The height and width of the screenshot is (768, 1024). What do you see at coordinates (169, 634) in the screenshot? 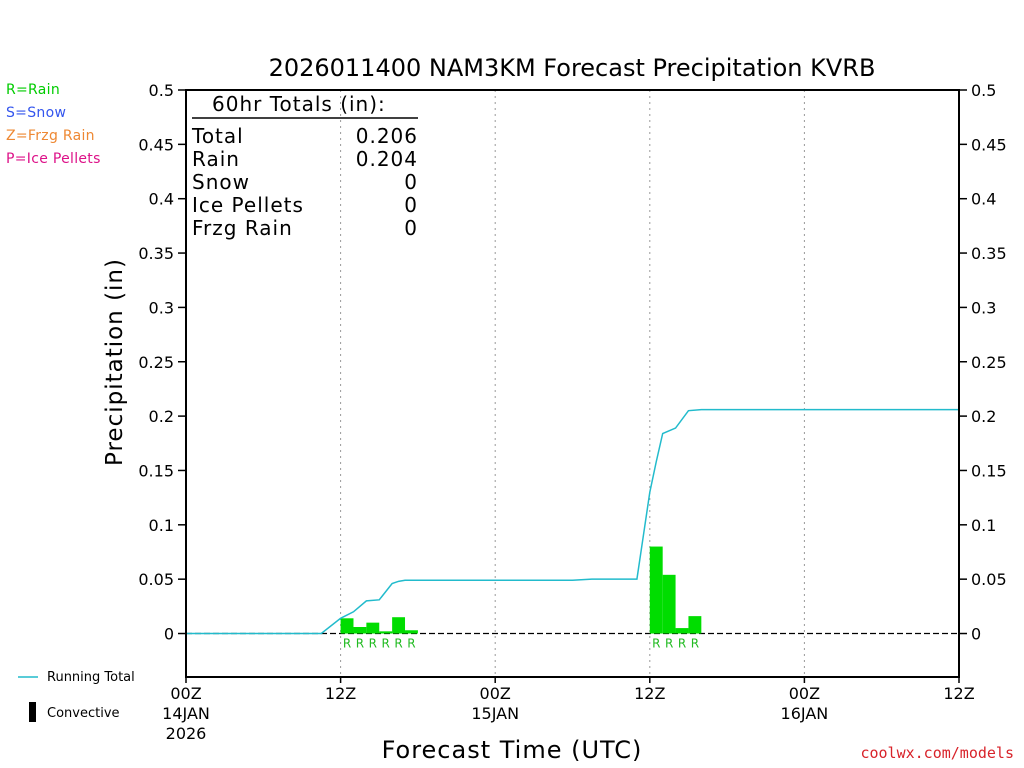
I see `y-tick-label-left: 0` at bounding box center [169, 634].